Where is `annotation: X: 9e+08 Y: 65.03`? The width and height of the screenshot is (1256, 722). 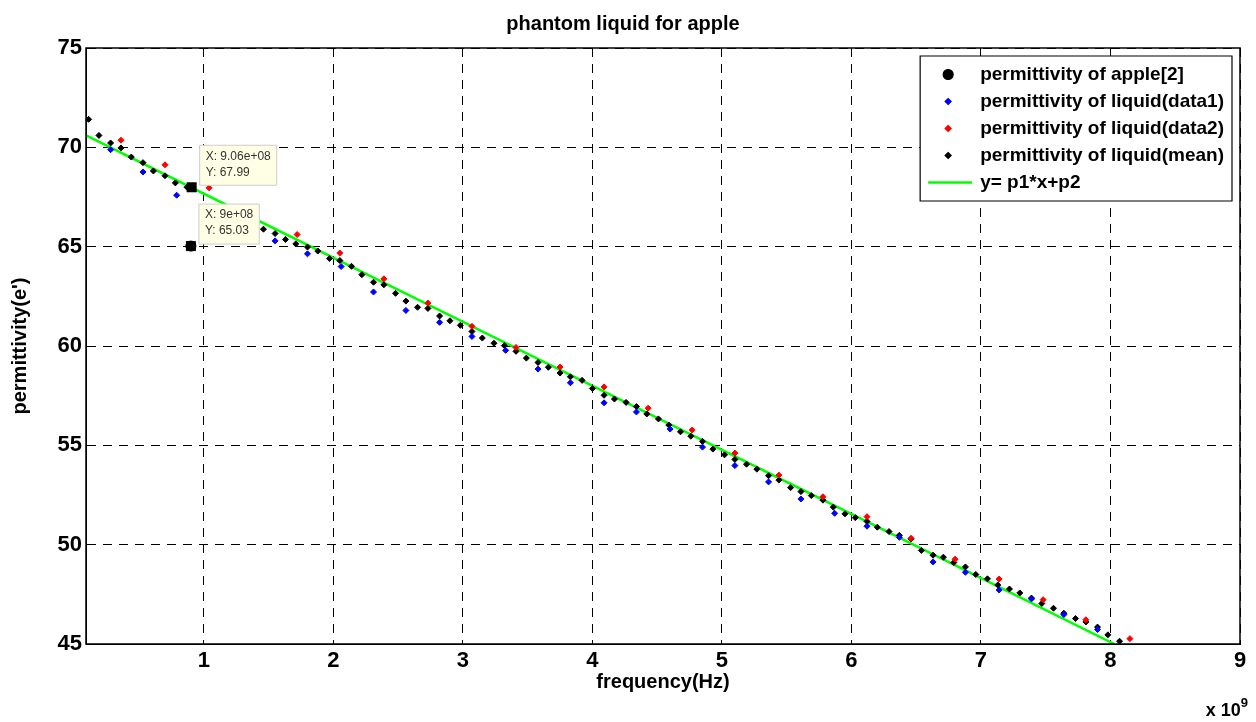
annotation: X: 9e+08 Y: 65.03 is located at coordinates (229, 222).